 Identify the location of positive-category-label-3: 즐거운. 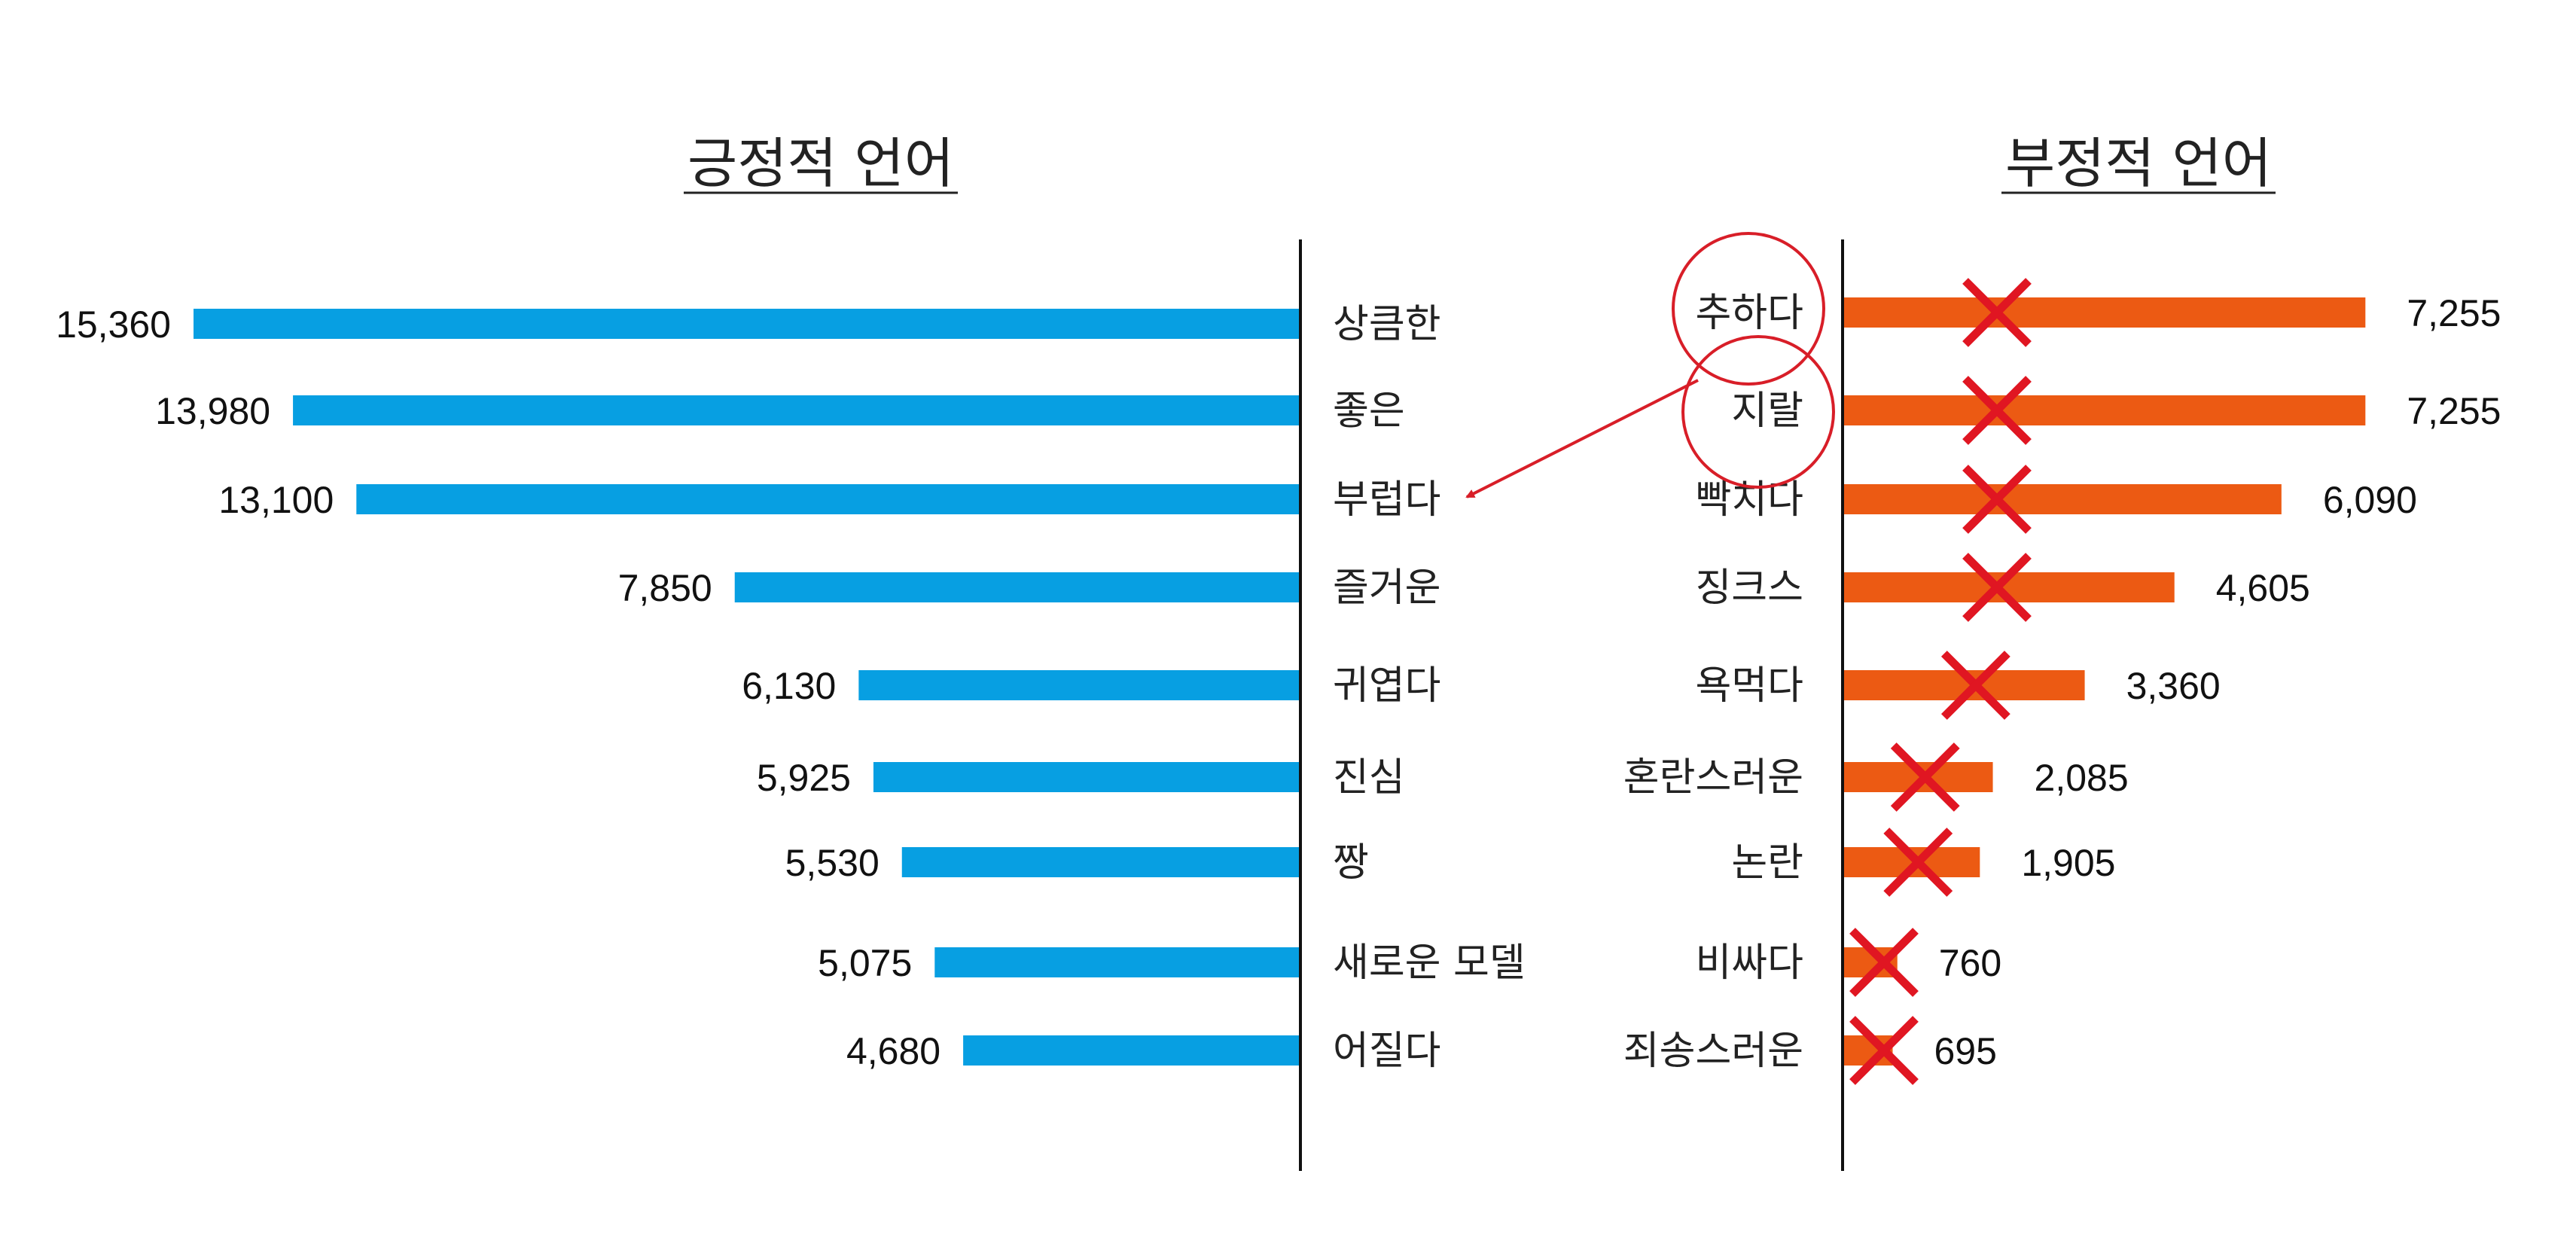
(1387, 588).